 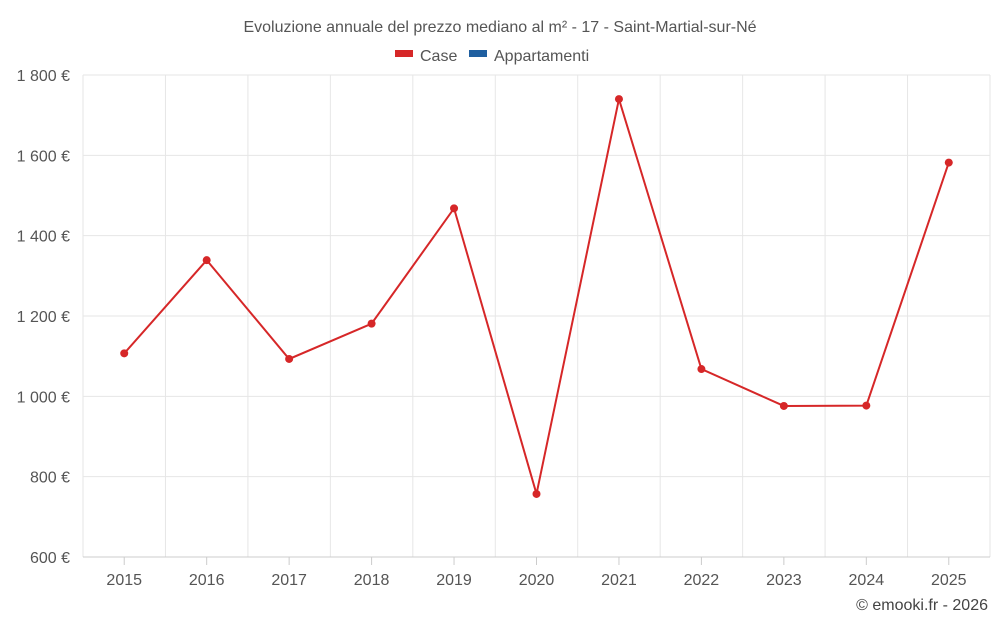 I want to click on y-tick-label: 600 €, so click(x=50, y=558).